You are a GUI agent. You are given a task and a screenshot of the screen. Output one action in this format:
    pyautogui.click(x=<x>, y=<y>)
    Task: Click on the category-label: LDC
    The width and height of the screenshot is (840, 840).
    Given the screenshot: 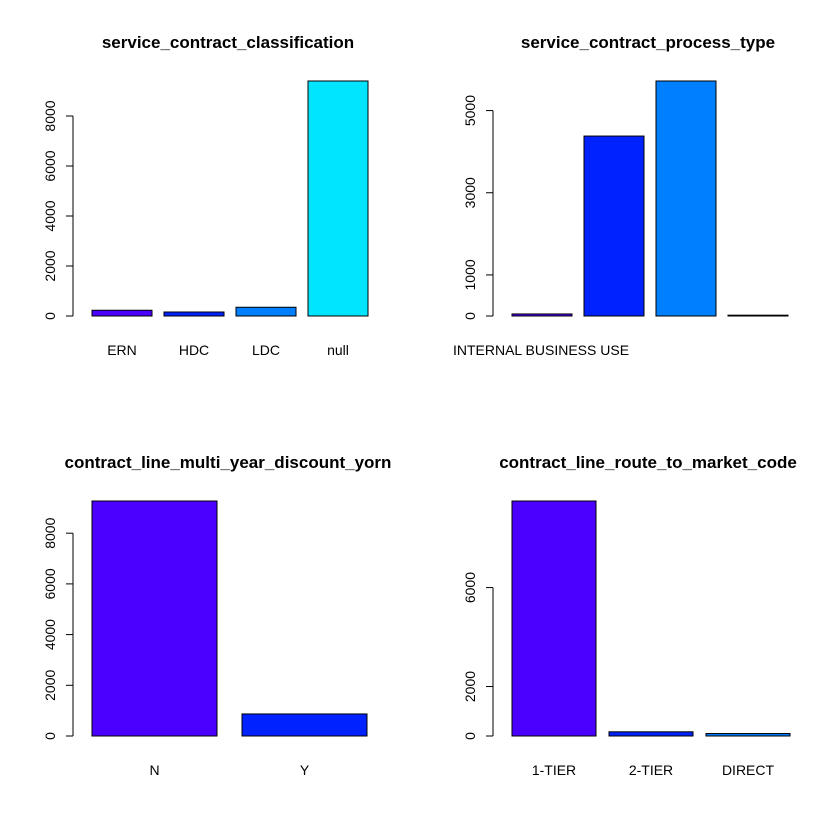 What is the action you would take?
    pyautogui.click(x=266, y=350)
    